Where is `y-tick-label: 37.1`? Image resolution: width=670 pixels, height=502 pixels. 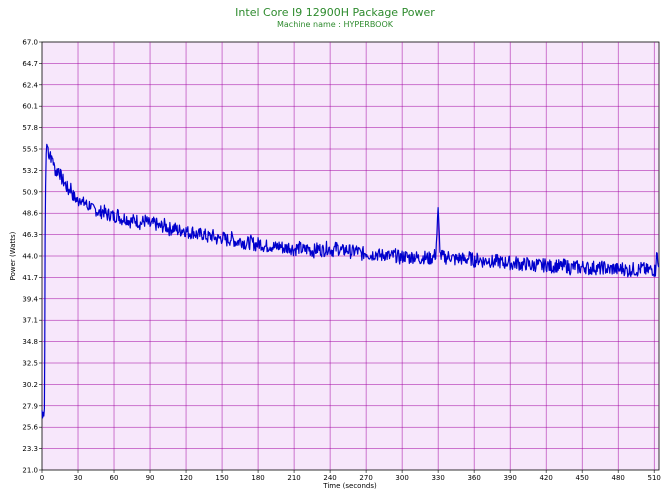 y-tick-label: 37.1 is located at coordinates (30, 321).